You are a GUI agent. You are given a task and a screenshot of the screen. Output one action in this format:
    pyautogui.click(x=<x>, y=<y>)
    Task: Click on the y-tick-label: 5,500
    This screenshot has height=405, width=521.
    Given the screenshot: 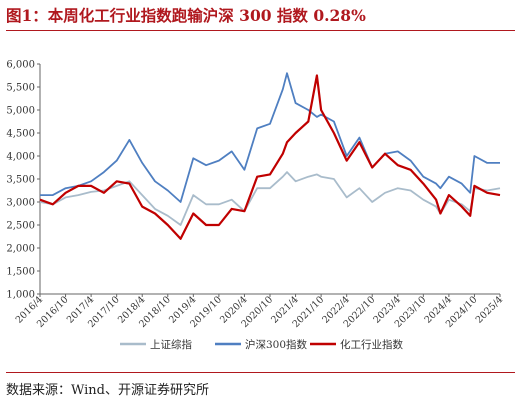 What is the action you would take?
    pyautogui.click(x=20, y=88)
    